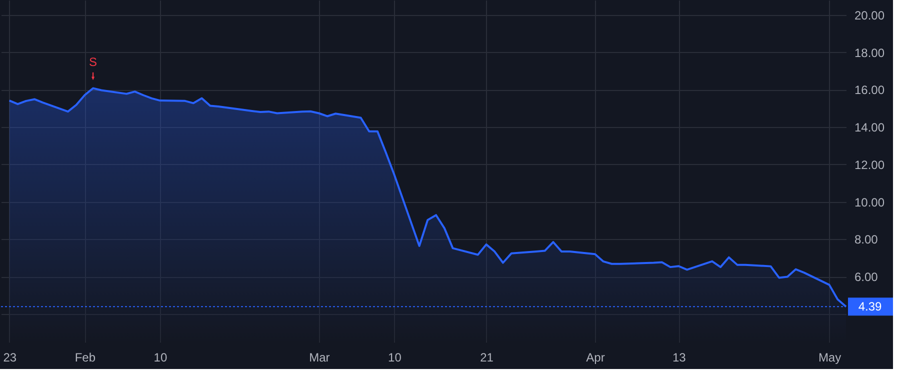  I want to click on y-tick-label: 20.00, so click(869, 15).